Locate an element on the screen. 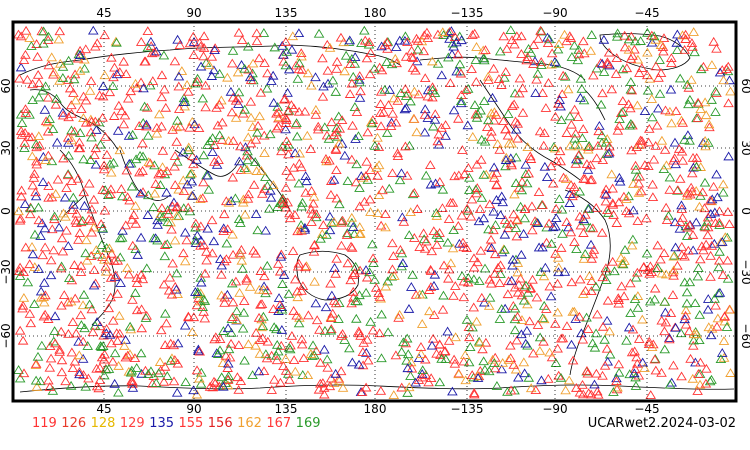 The height and width of the screenshot is (450, 750). lat-label-right: −30 is located at coordinates (744, 271).